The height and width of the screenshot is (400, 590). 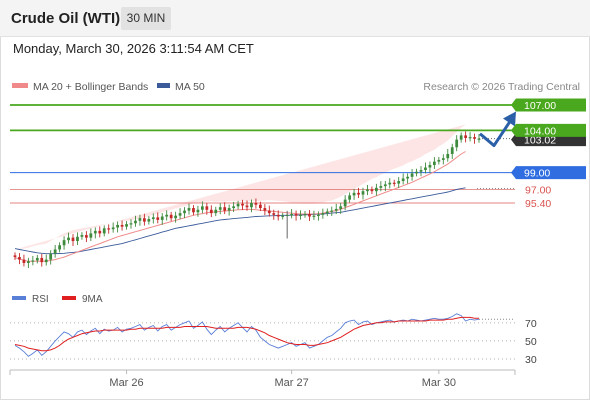 I want to click on rsi-line, so click(x=247, y=335).